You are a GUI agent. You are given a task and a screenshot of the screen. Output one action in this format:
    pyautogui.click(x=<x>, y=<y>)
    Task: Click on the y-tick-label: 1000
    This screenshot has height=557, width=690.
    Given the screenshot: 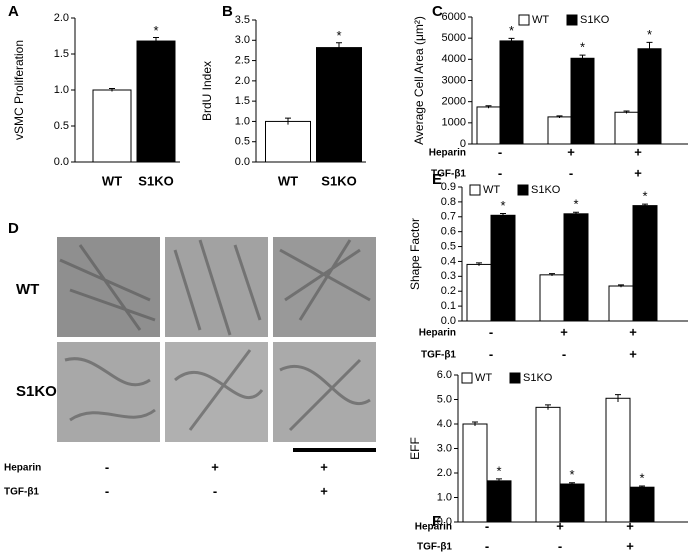 What is the action you would take?
    pyautogui.click(x=454, y=123)
    